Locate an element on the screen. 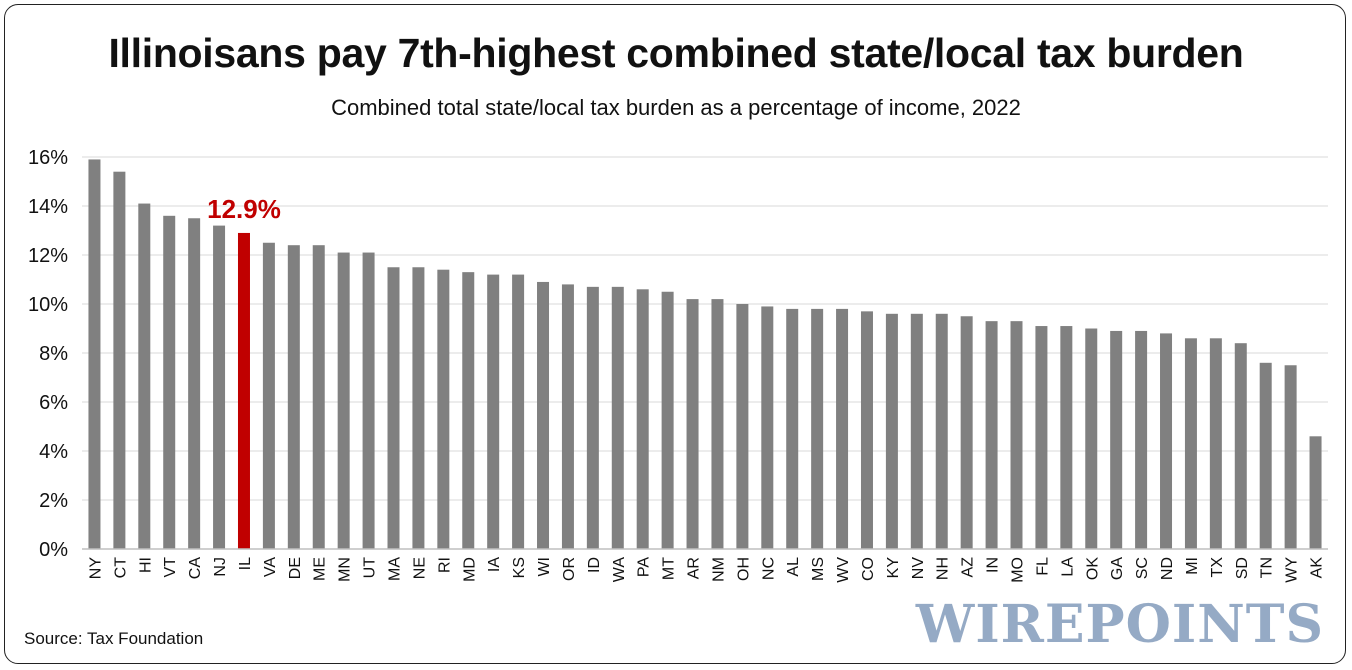 This screenshot has height=670, width=1352. data-label-il: 12.9% is located at coordinates (244, 209).